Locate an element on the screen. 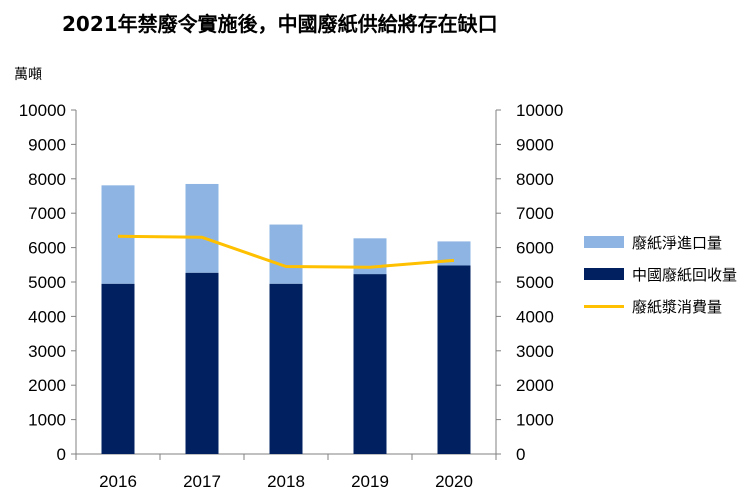  y-tick-label-left: 7000 is located at coordinates (47, 213).